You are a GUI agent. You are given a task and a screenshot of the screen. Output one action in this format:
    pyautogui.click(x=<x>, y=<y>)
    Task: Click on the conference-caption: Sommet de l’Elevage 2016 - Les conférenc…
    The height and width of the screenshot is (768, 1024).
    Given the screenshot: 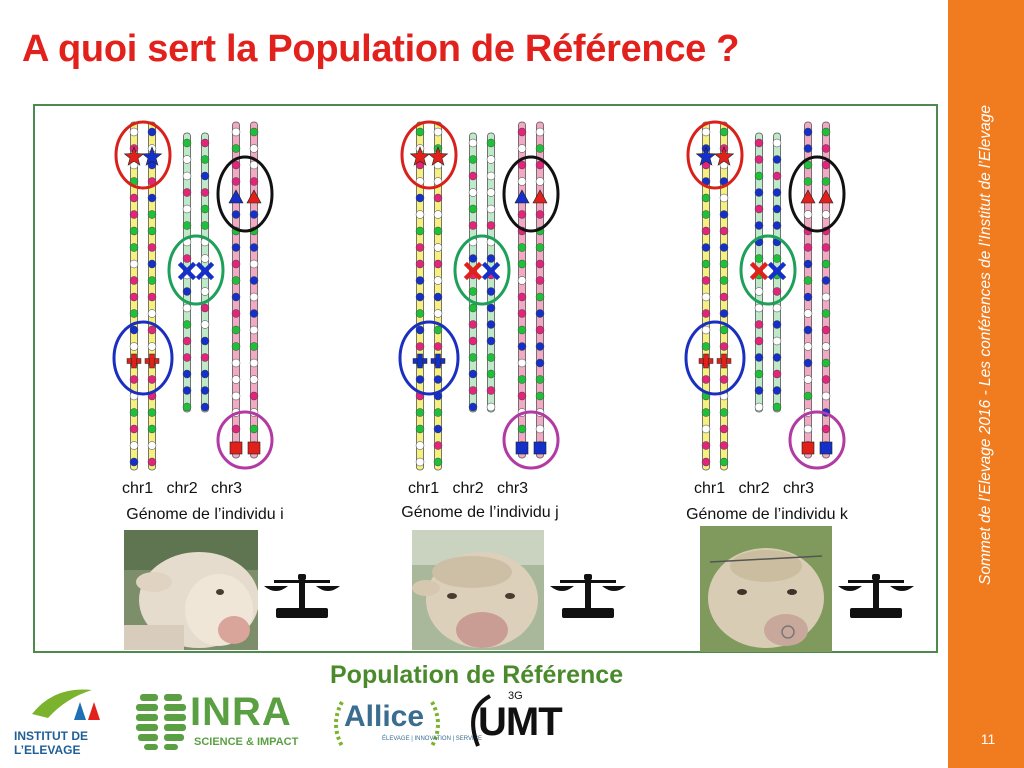 What is the action you would take?
    pyautogui.click(x=985, y=345)
    